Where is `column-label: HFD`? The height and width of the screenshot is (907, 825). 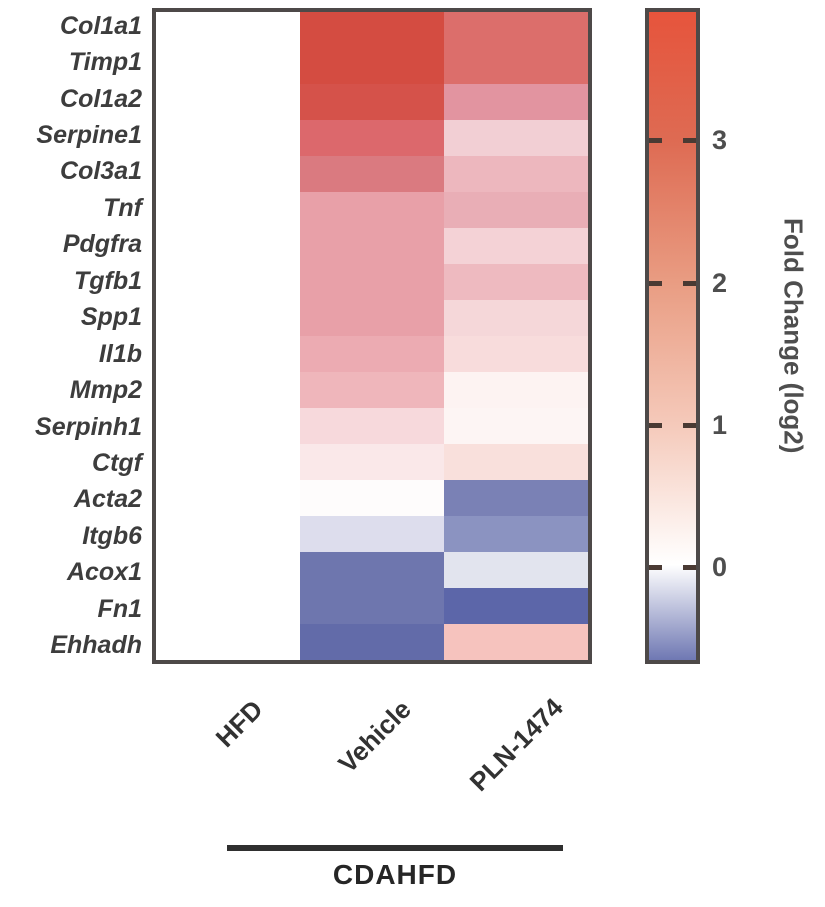
column-label: HFD is located at coordinates (239, 723).